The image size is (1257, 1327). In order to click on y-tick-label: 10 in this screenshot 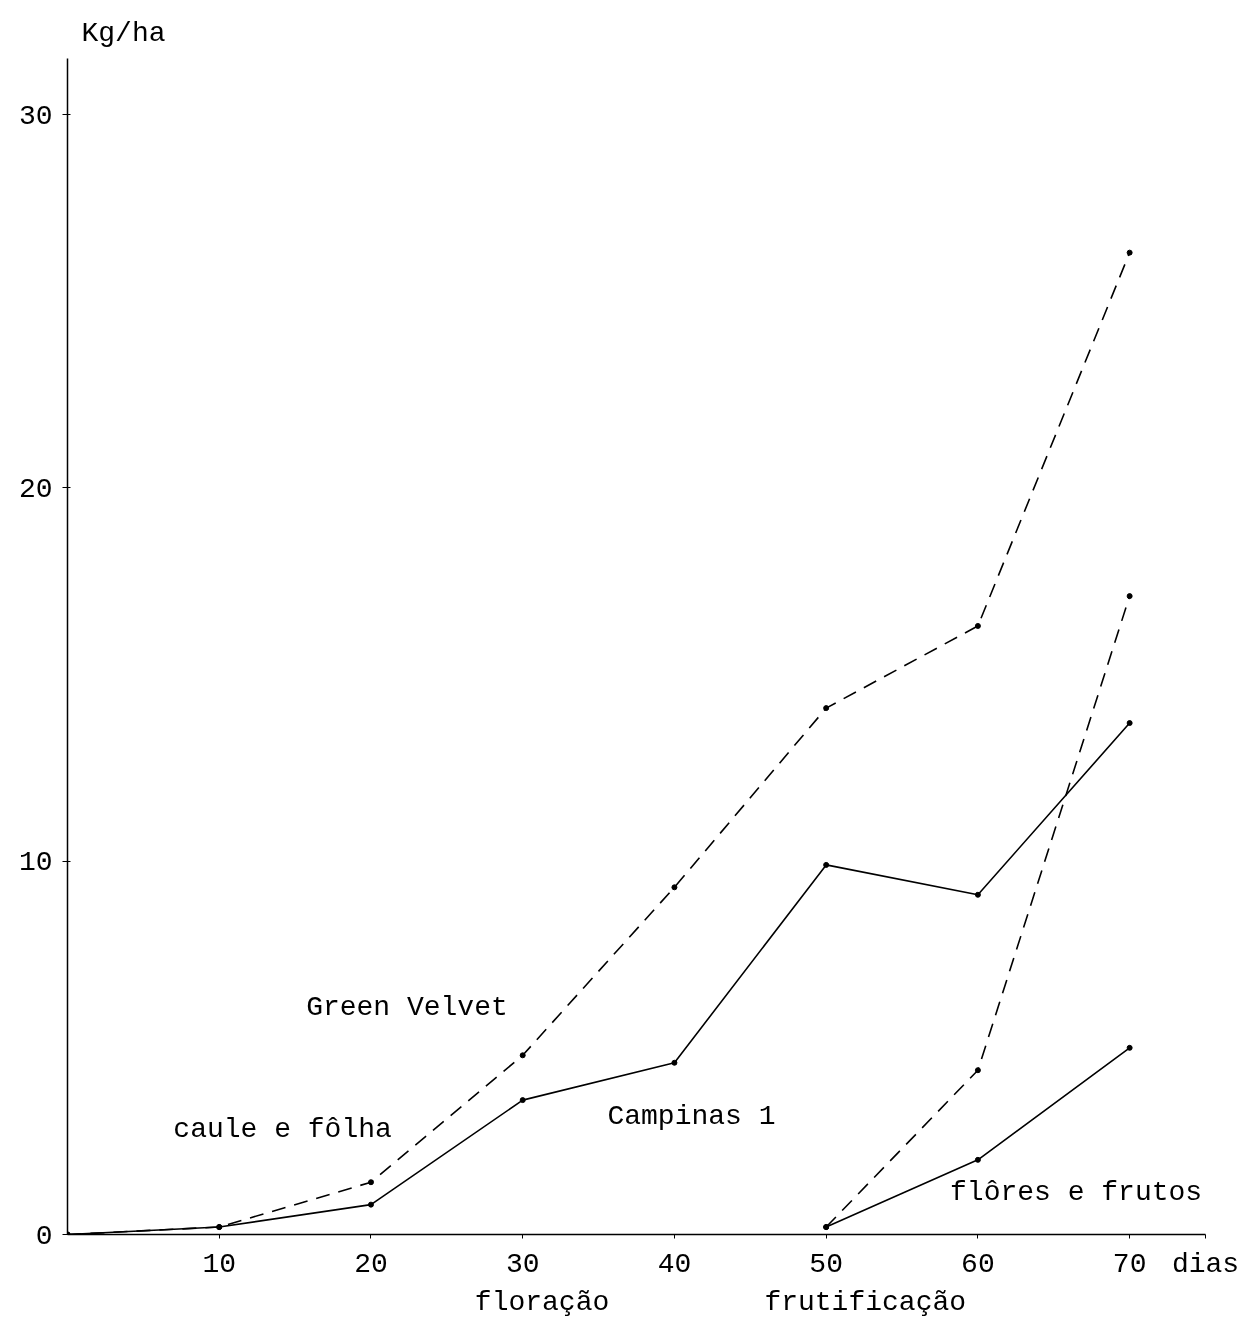, I will do `click(35, 863)`.